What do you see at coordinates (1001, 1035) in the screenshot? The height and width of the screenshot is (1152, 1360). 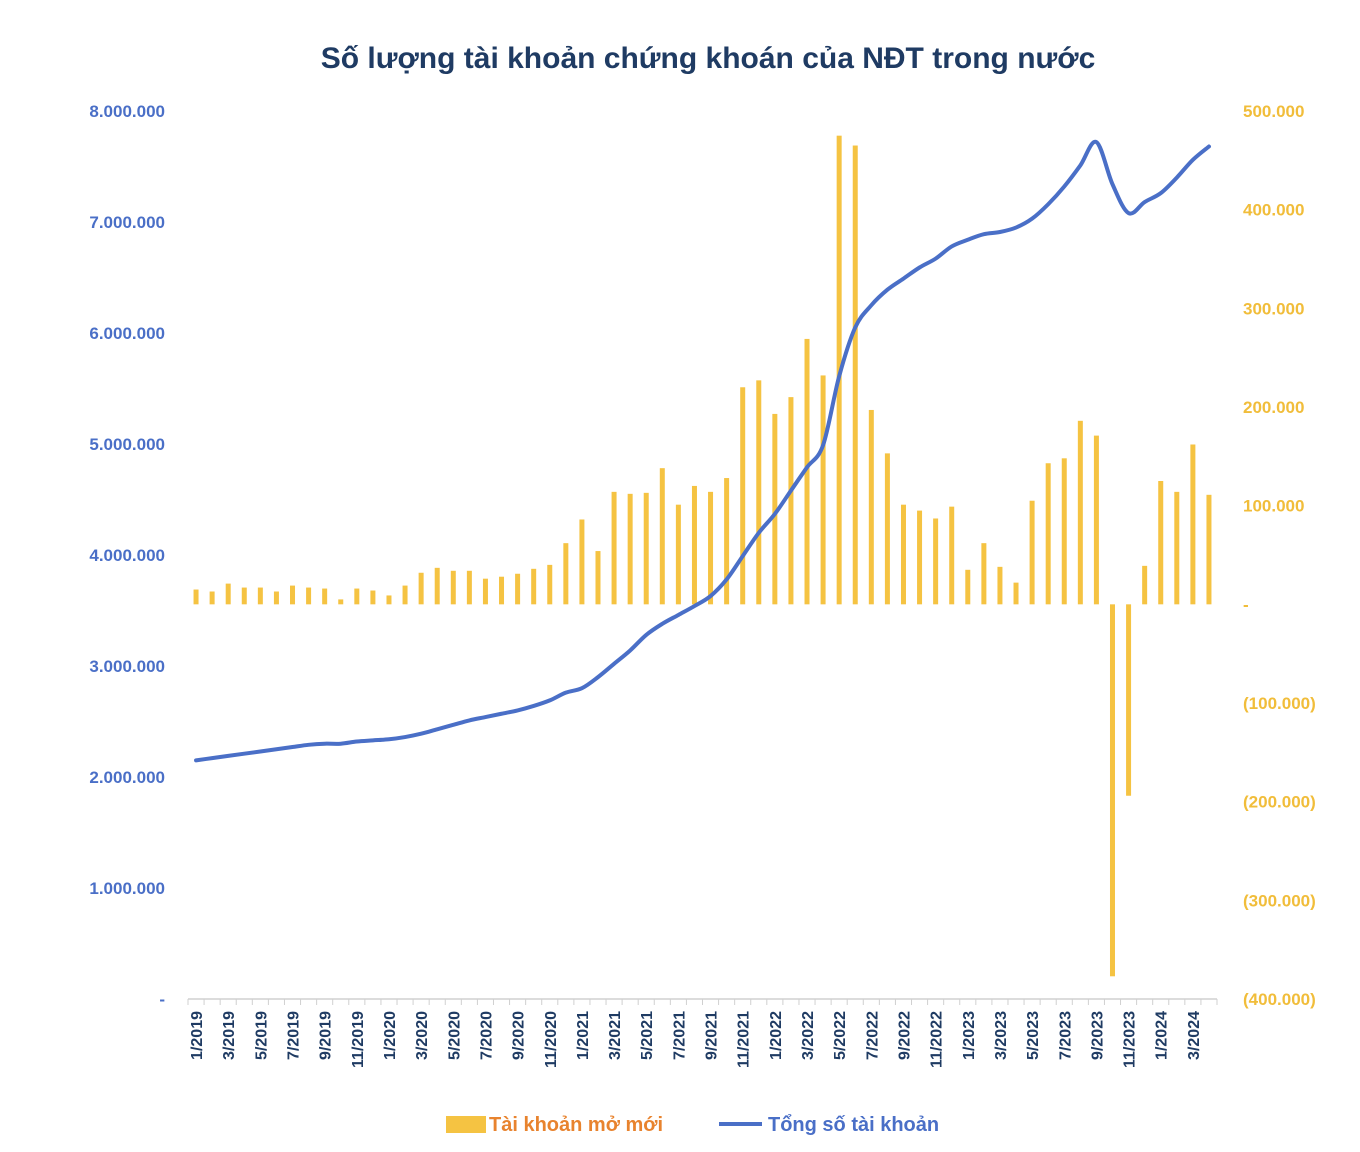 I see `x-tick-label: 3/2023` at bounding box center [1001, 1035].